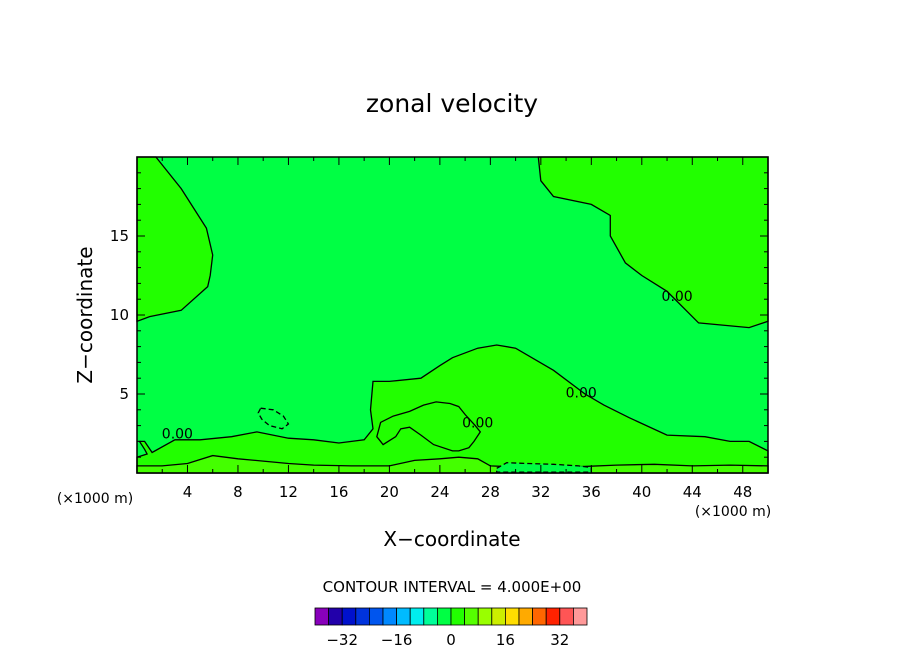 The height and width of the screenshot is (658, 904). What do you see at coordinates (427, 365) in the screenshot?
I see `contour-labels: 0.00 0.00 0.00 0.00` at bounding box center [427, 365].